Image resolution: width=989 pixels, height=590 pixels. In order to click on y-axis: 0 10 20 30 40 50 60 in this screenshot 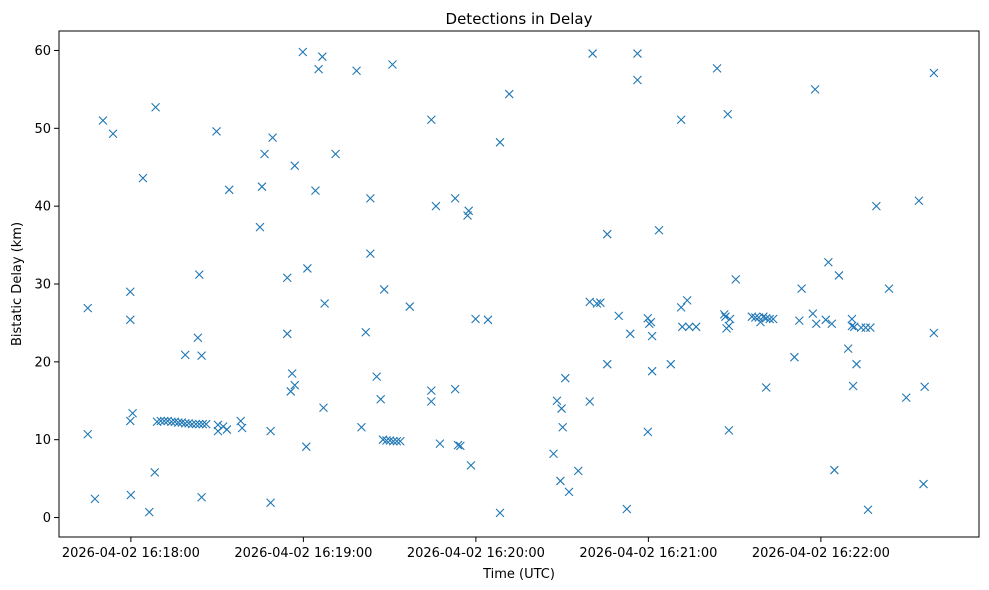, I will do `click(46, 285)`.